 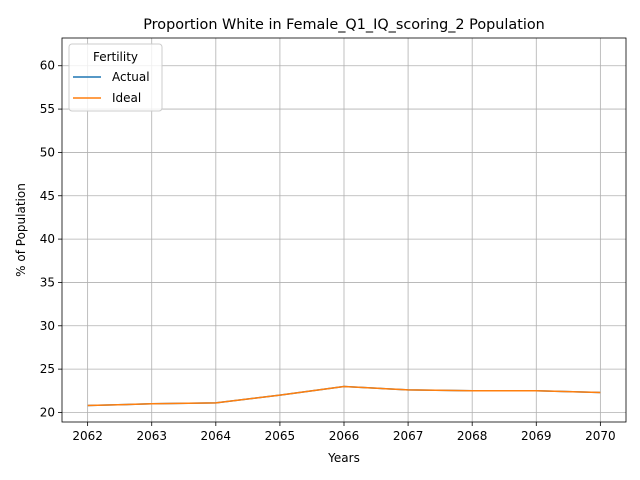 What do you see at coordinates (47, 66) in the screenshot?
I see `y-tick-label: 60` at bounding box center [47, 66].